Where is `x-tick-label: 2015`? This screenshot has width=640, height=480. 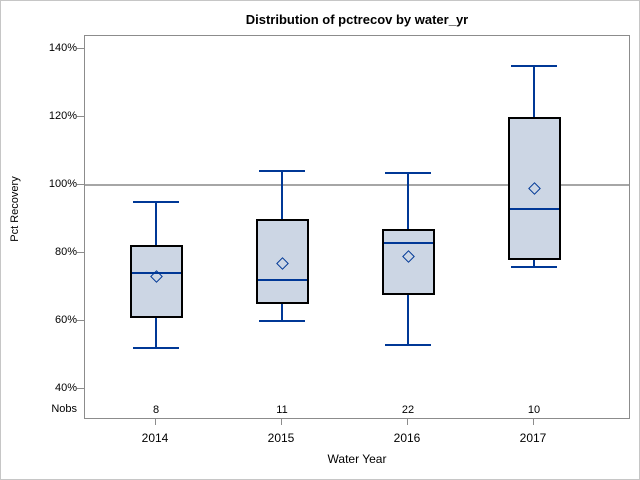 x-tick-label: 2015 is located at coordinates (281, 438).